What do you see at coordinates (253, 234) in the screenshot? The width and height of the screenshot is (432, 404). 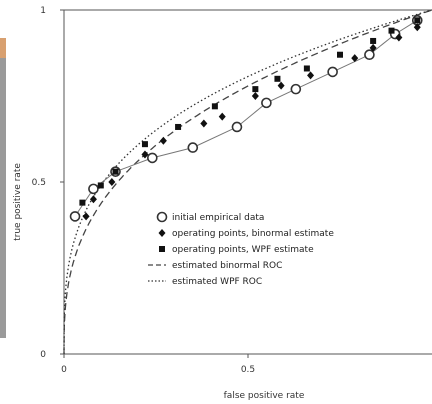 I see `legend-entry-label: operating points, binormal estimate` at bounding box center [253, 234].